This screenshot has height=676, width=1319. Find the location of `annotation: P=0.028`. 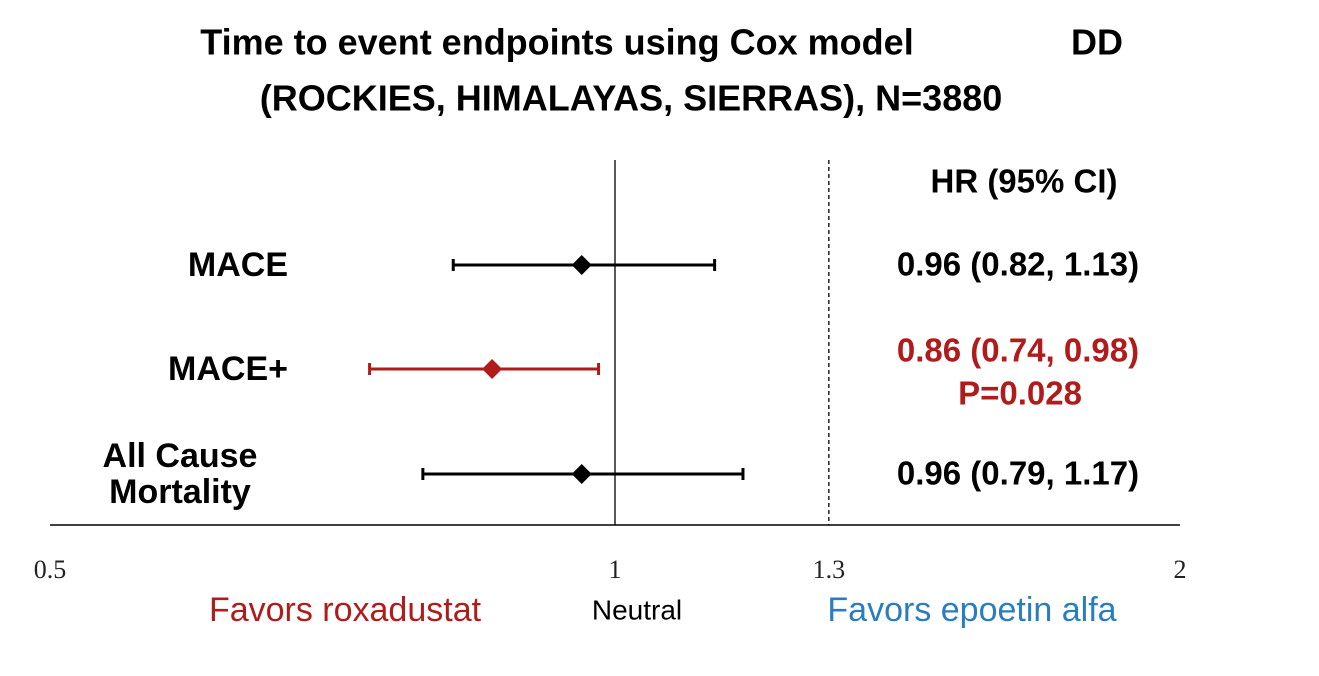

annotation: P=0.028 is located at coordinates (1020, 393).